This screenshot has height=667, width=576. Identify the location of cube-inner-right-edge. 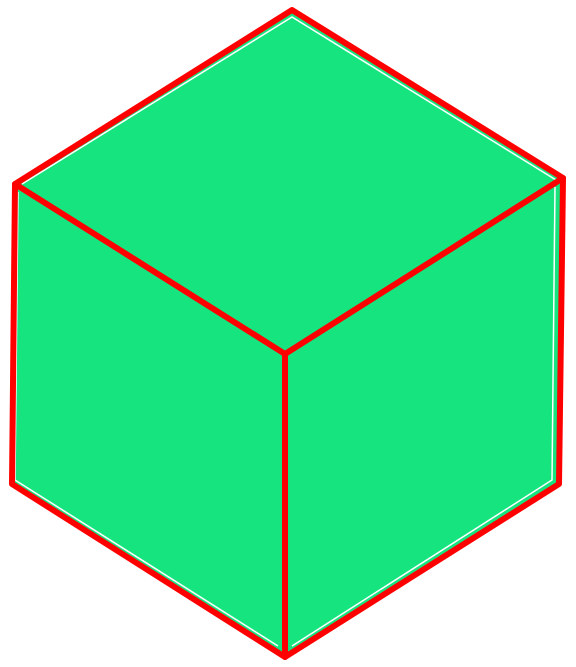
(424, 266).